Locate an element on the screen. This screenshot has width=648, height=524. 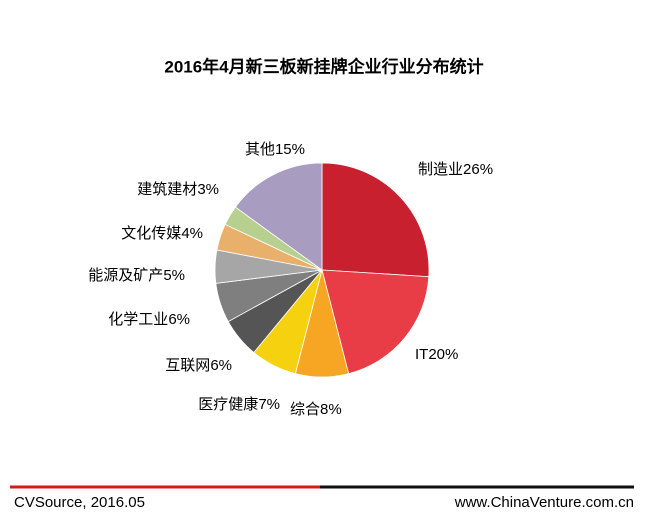
slice-category: 建筑建材 is located at coordinates (167, 189).